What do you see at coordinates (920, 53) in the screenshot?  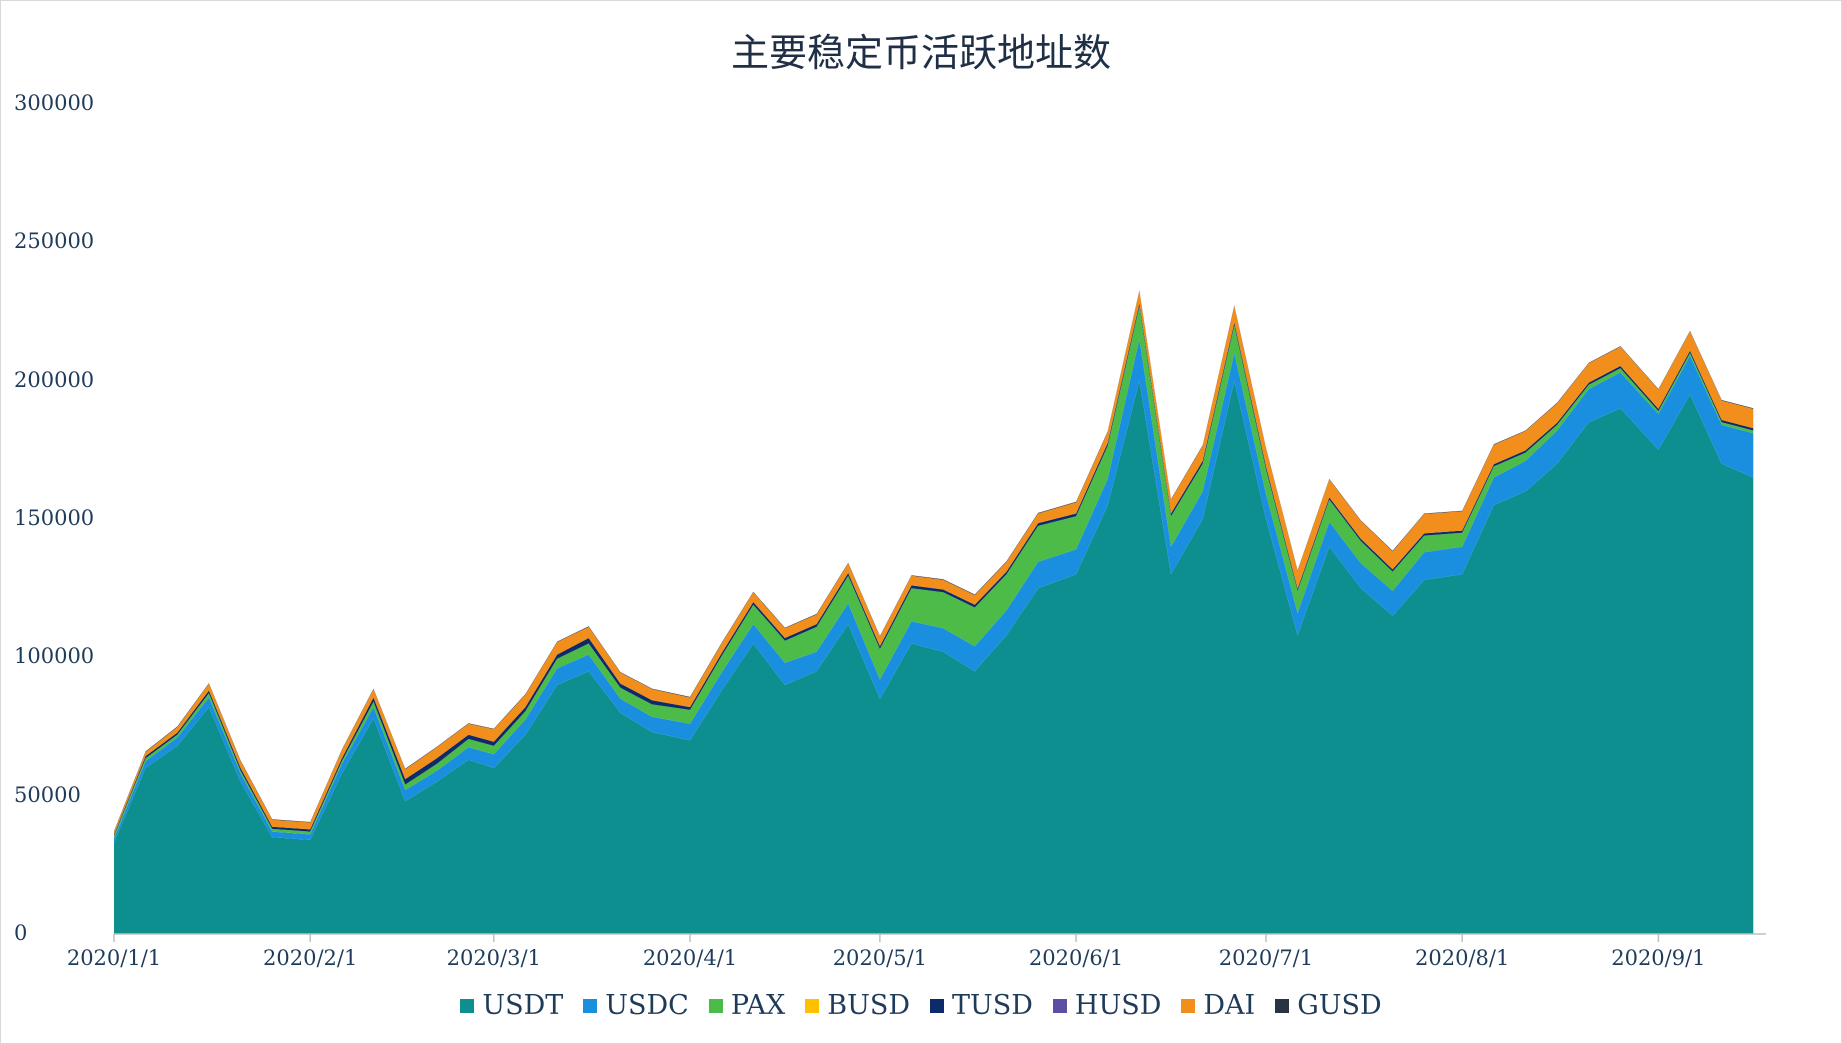 I see `chart-title: 主要稳定币活跃地址数` at bounding box center [920, 53].